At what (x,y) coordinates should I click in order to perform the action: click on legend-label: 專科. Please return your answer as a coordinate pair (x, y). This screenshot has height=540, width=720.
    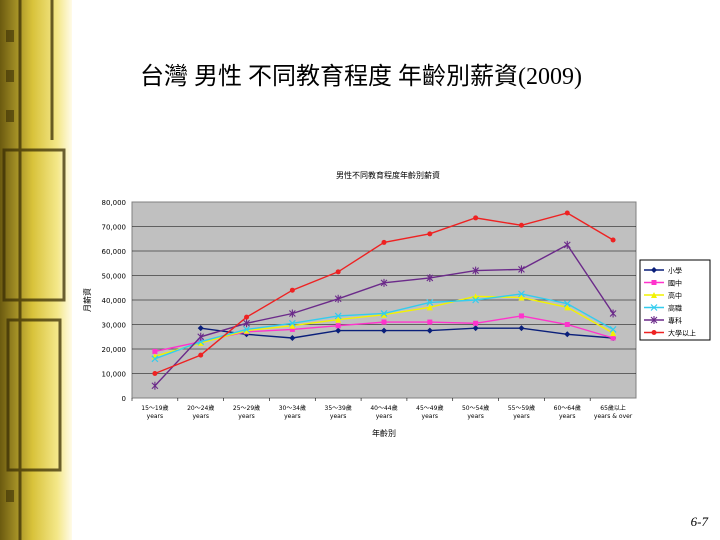
    Looking at the image, I should click on (675, 320).